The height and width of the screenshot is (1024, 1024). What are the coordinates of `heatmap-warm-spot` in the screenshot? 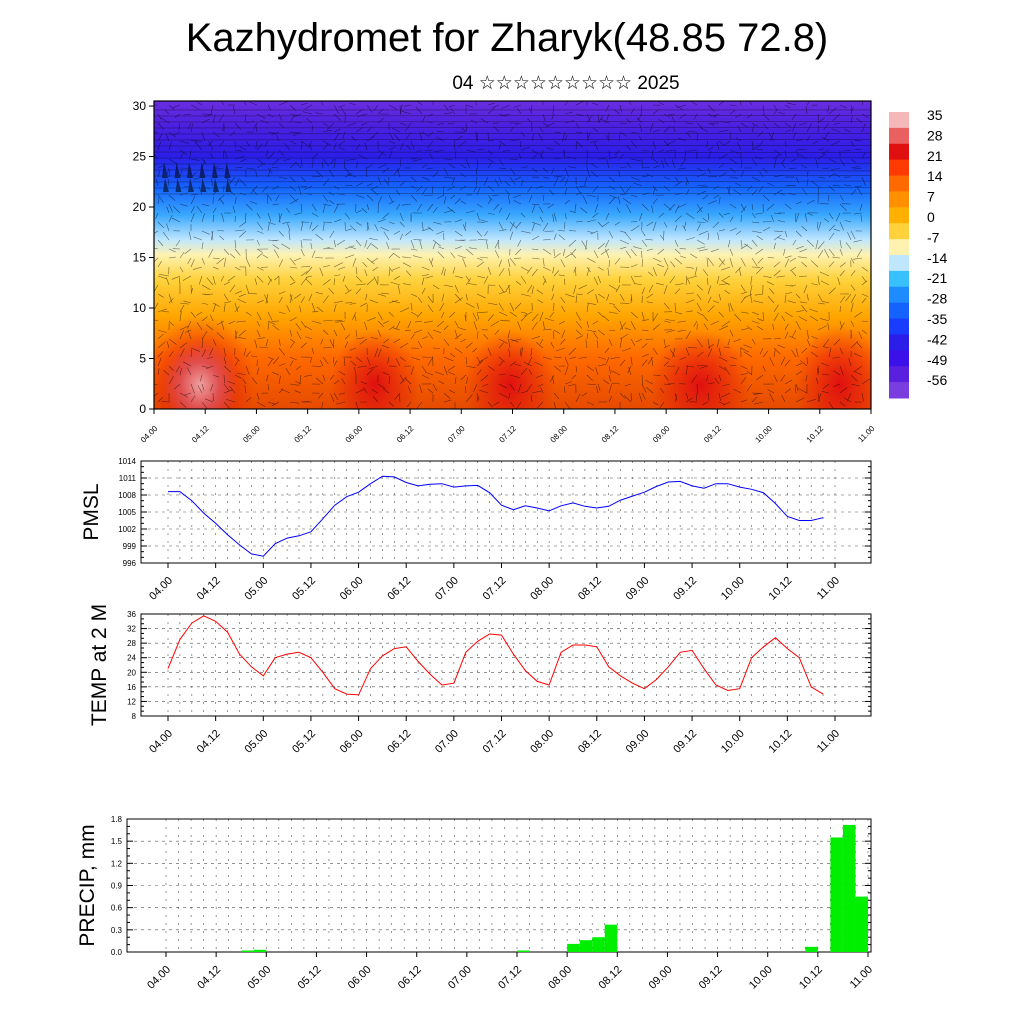 It's located at (833, 367).